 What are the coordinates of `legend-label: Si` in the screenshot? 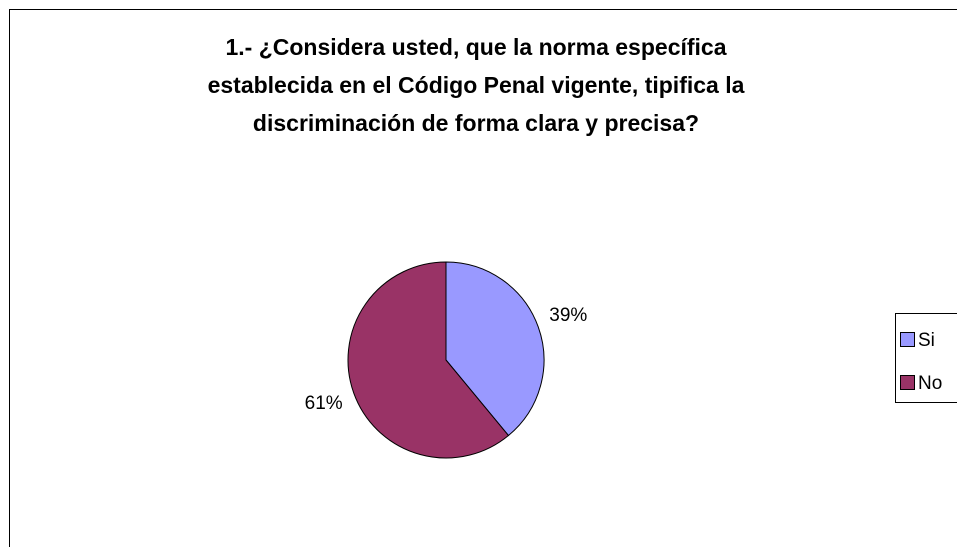 It's located at (926, 340).